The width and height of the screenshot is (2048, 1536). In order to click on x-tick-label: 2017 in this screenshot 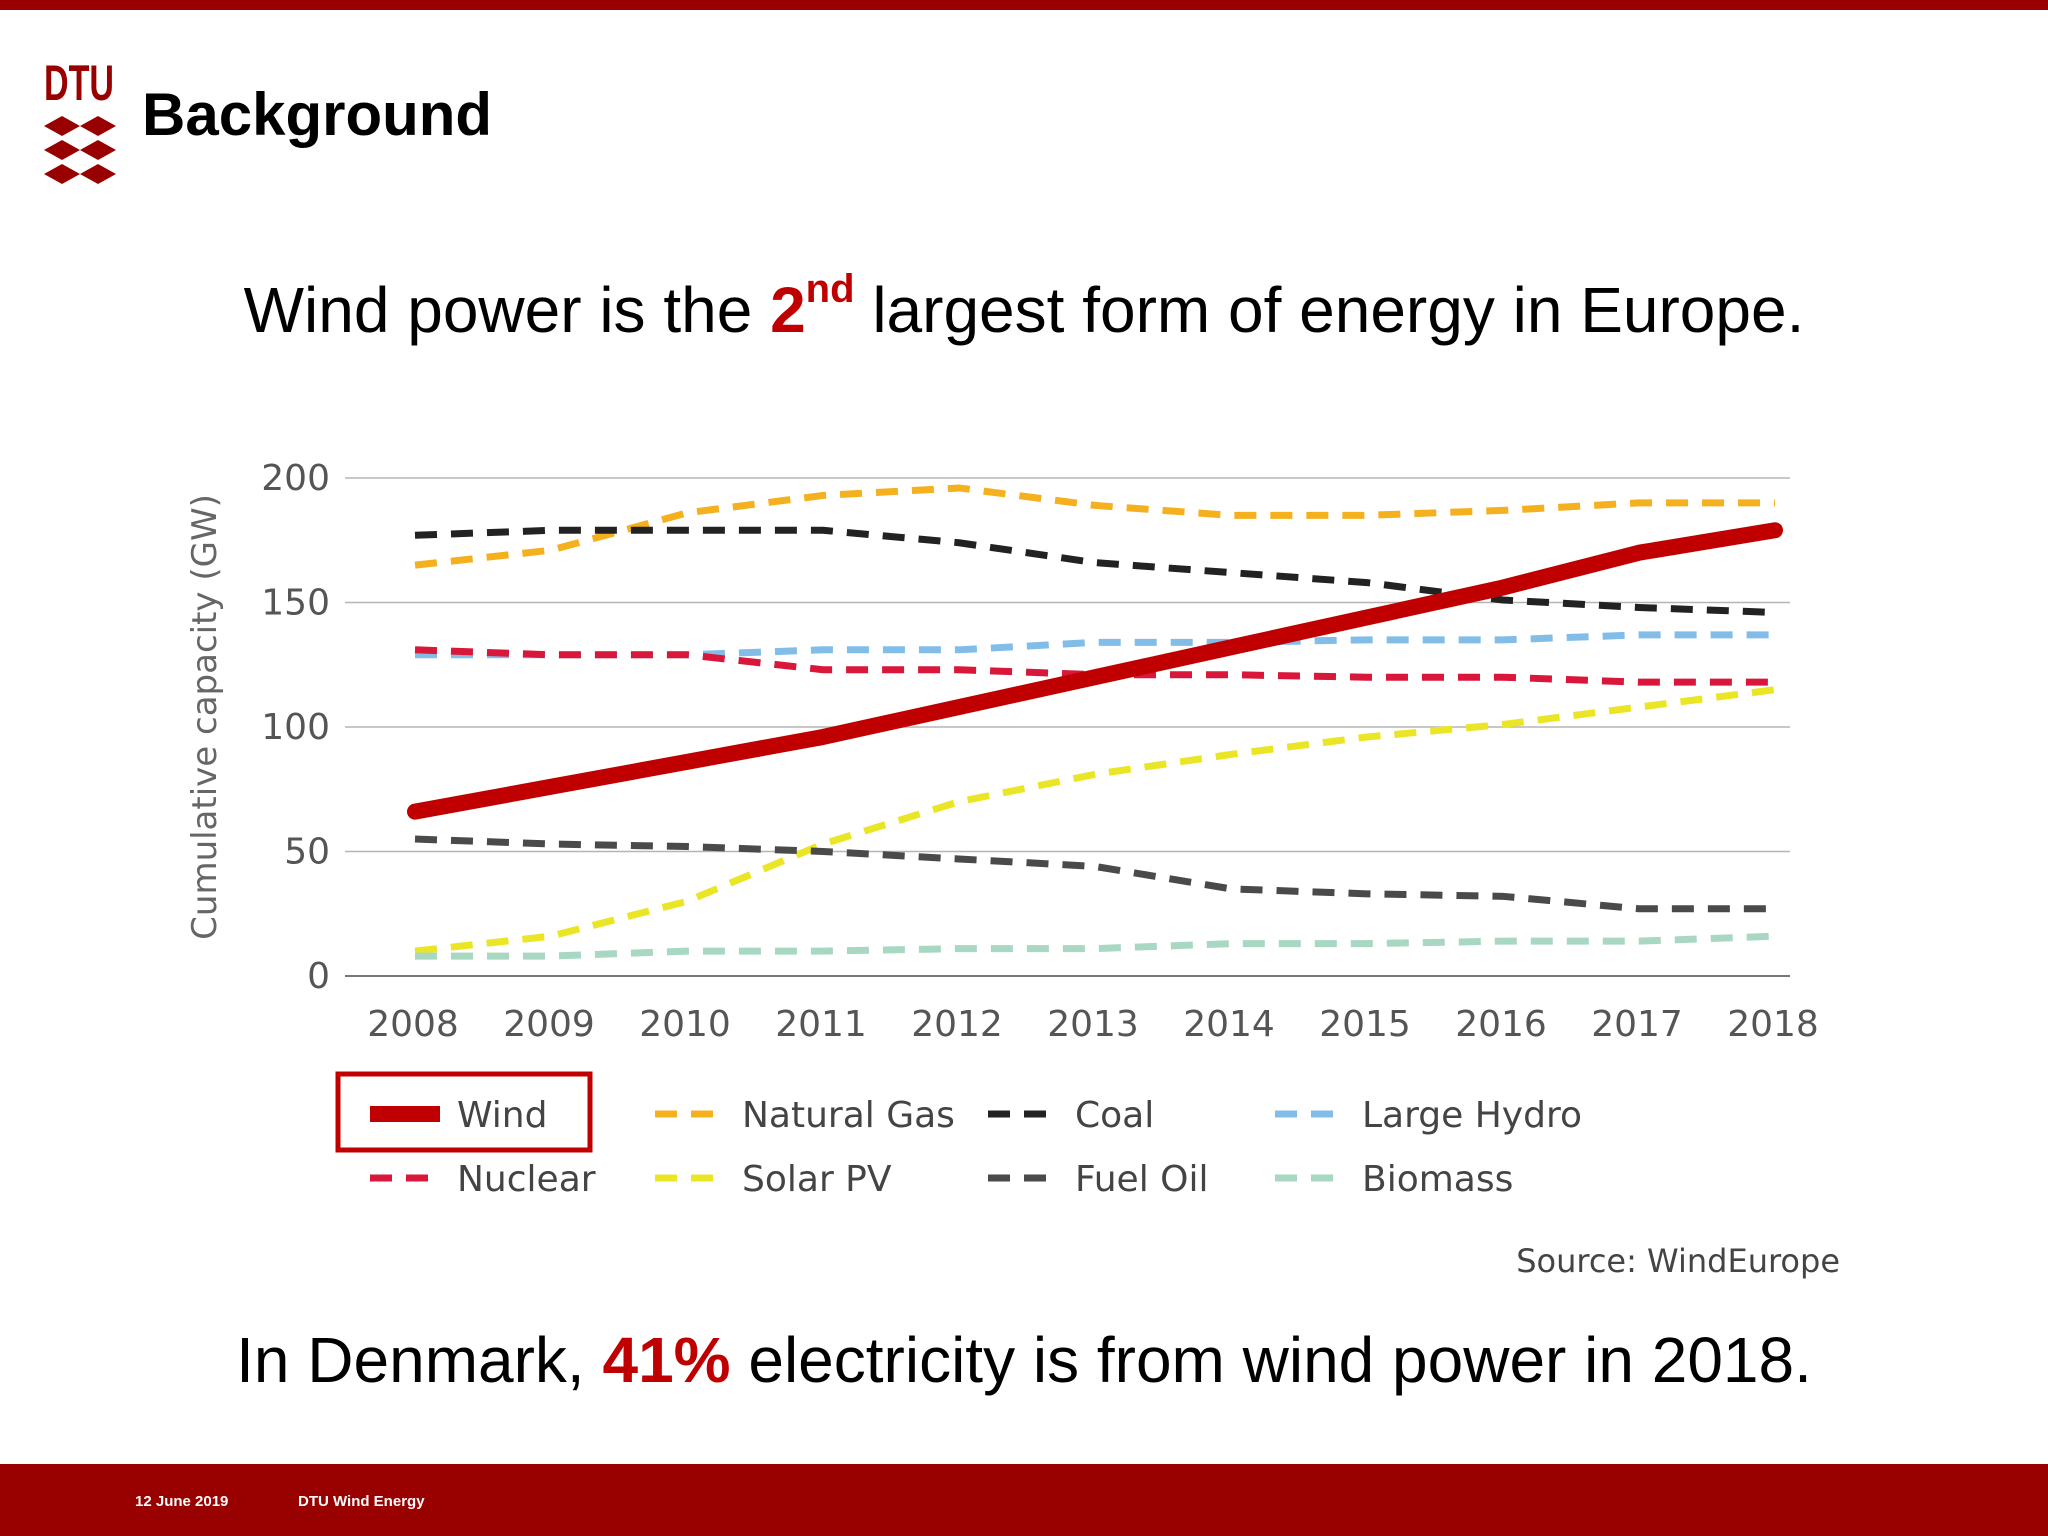, I will do `click(1637, 1024)`.